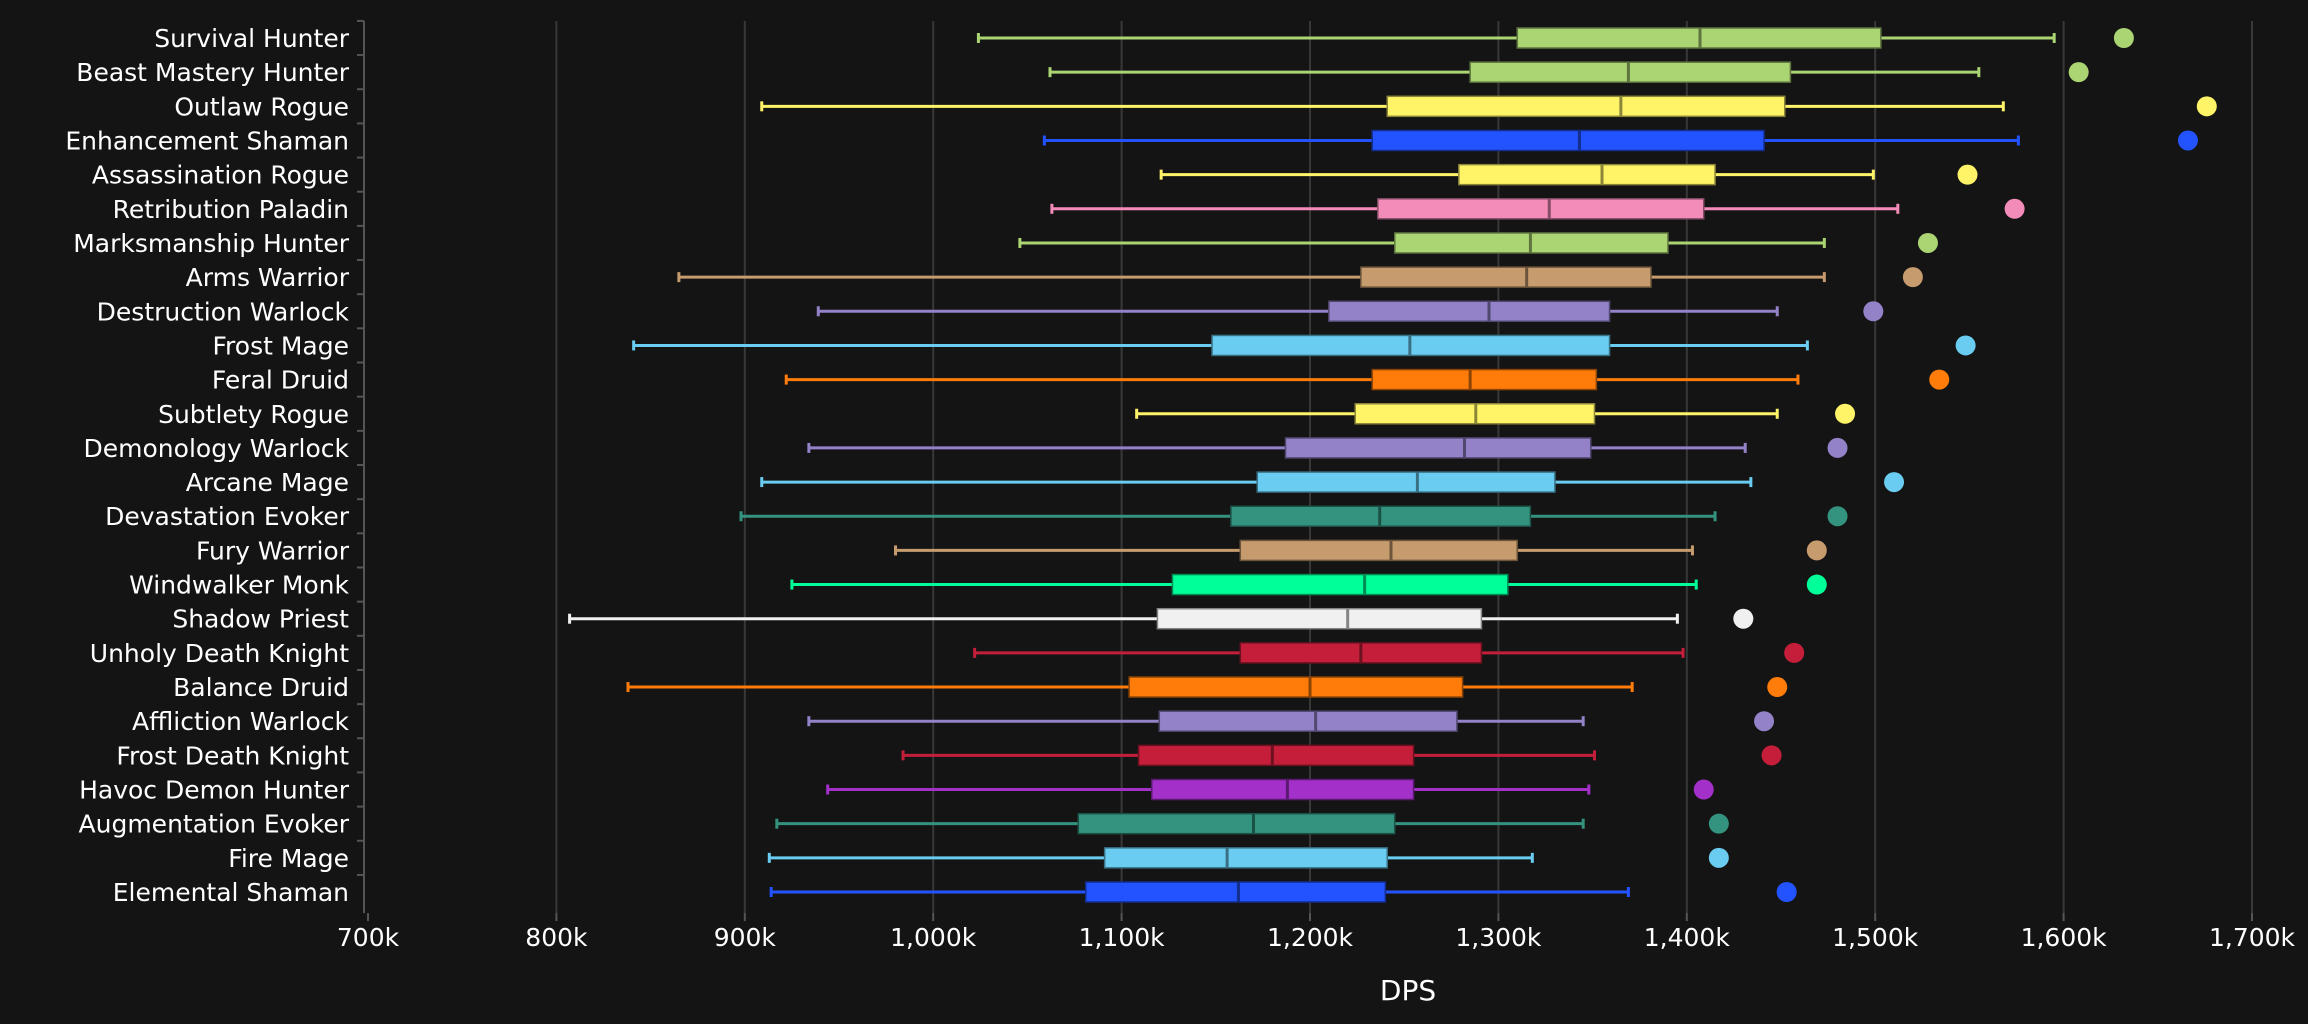  I want to click on x-tick-label: 1,500k, so click(1875, 937).